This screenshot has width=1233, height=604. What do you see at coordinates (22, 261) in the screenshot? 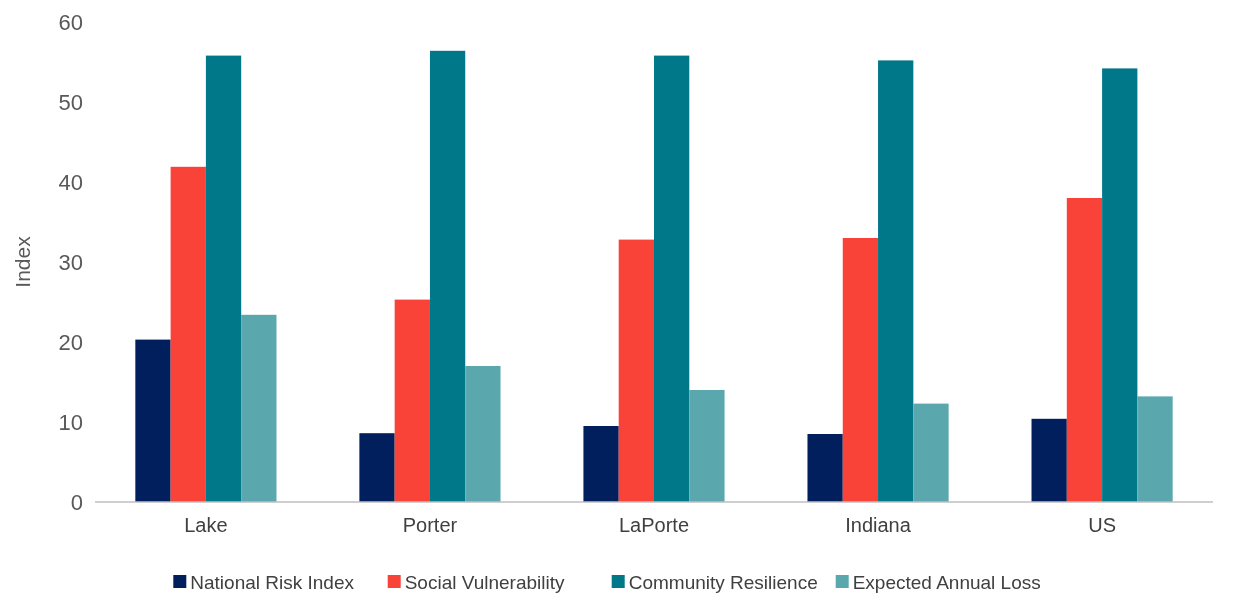
I see `y-axis-title: Index` at bounding box center [22, 261].